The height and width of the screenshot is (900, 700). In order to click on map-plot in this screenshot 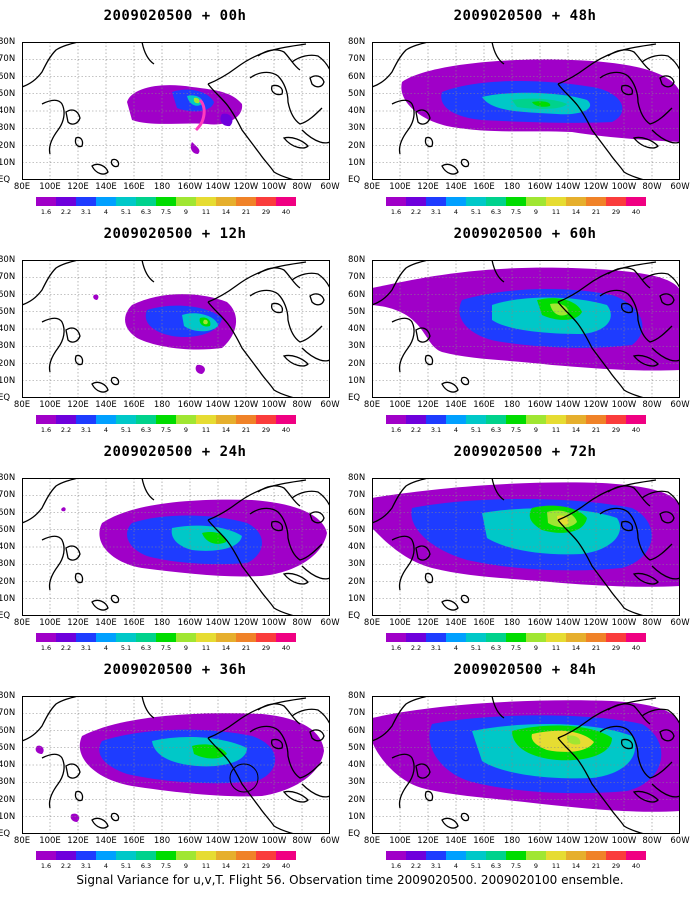, I will do `click(176, 547)`.